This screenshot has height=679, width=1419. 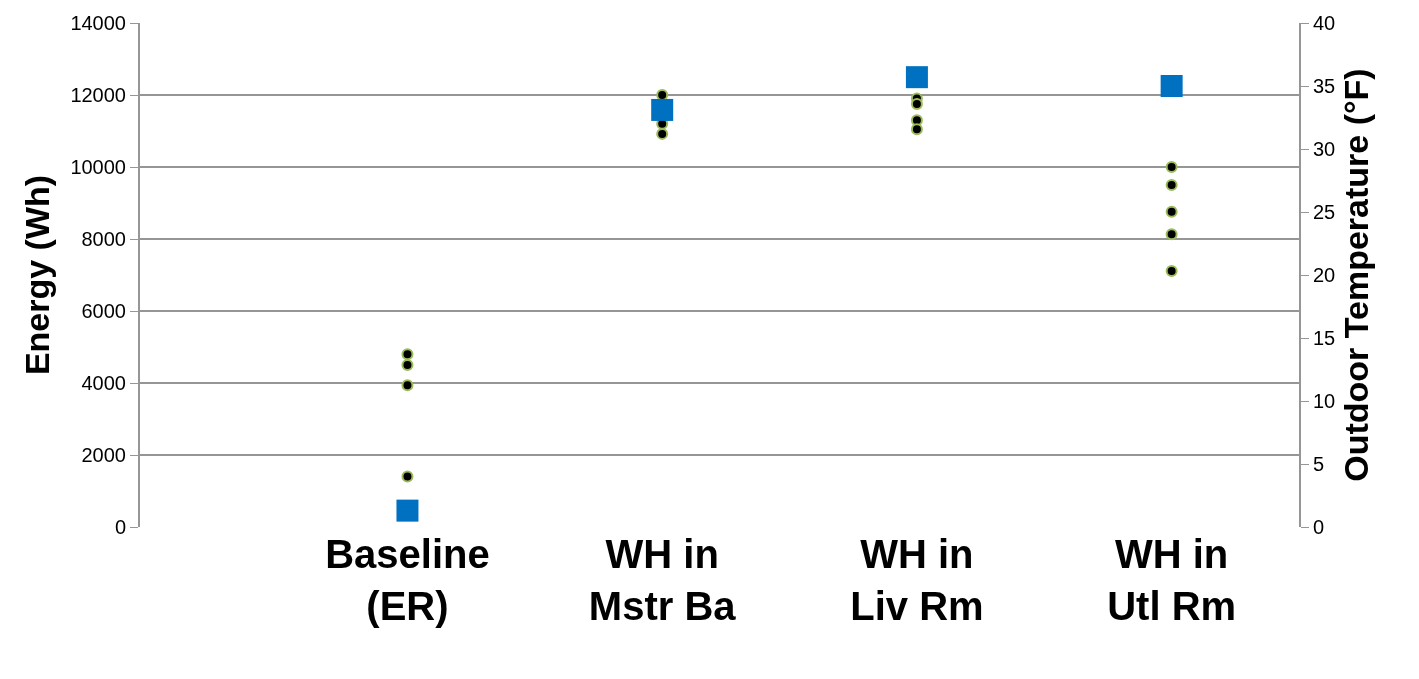 I want to click on y2-tick-label: 40, so click(x=1324, y=23).